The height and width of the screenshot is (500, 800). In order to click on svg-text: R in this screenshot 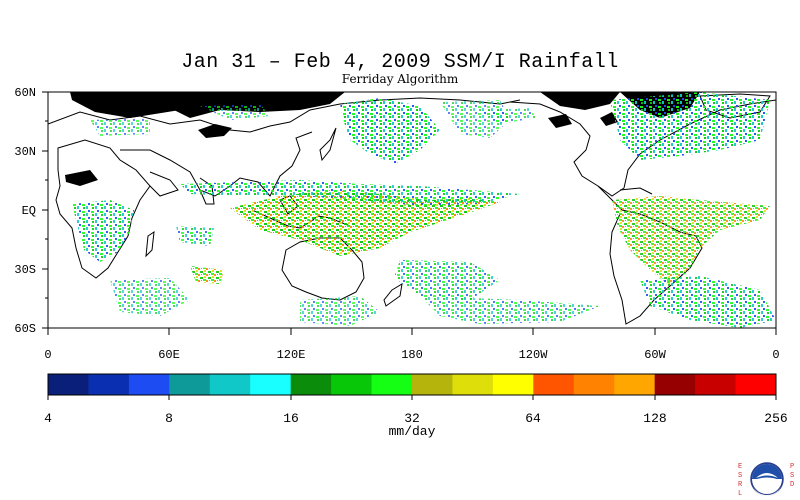, I will do `click(740, 485)`.